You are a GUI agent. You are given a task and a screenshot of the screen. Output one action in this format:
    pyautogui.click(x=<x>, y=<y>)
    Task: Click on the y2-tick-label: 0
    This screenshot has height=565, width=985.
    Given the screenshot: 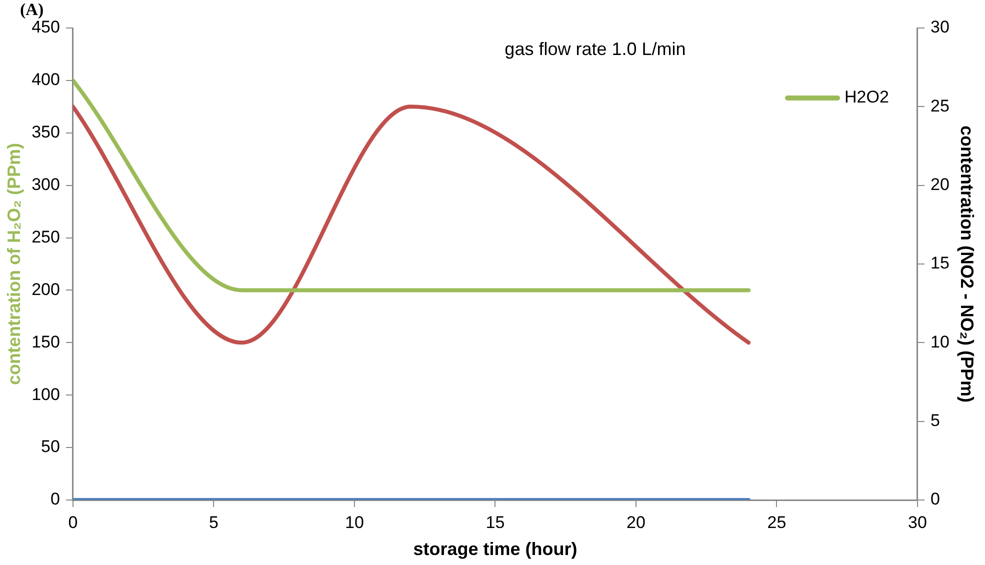 What is the action you would take?
    pyautogui.click(x=935, y=499)
    